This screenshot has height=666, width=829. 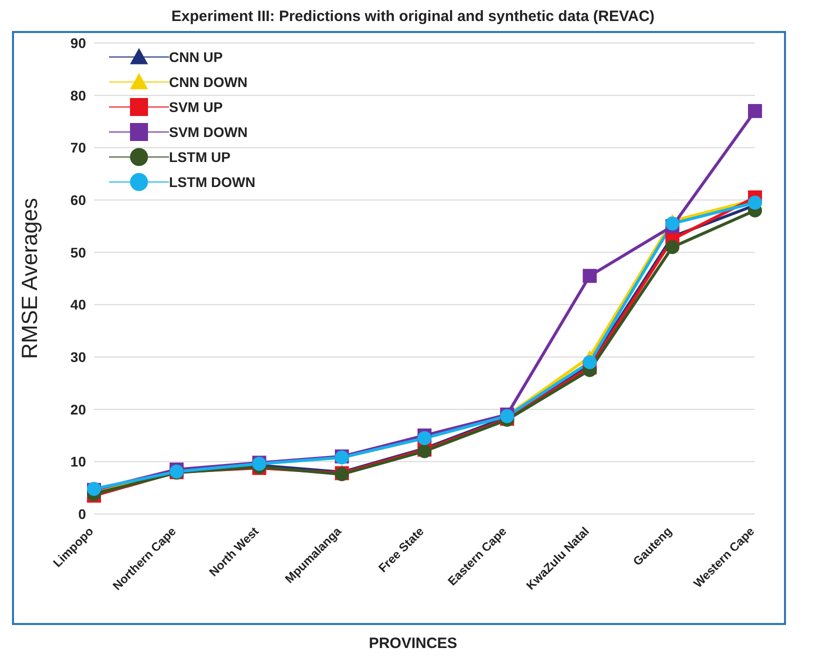 What do you see at coordinates (413, 643) in the screenshot?
I see `x-axis-title: PROVINCES` at bounding box center [413, 643].